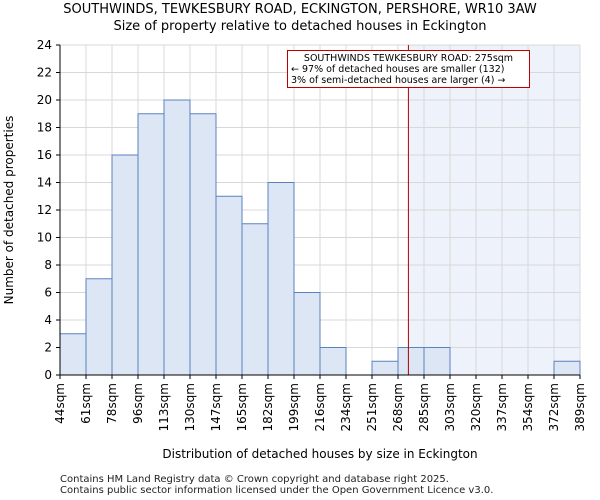 The image size is (600, 500). What do you see at coordinates (216, 407) in the screenshot?
I see `x-tick-label: 147sqm` at bounding box center [216, 407].